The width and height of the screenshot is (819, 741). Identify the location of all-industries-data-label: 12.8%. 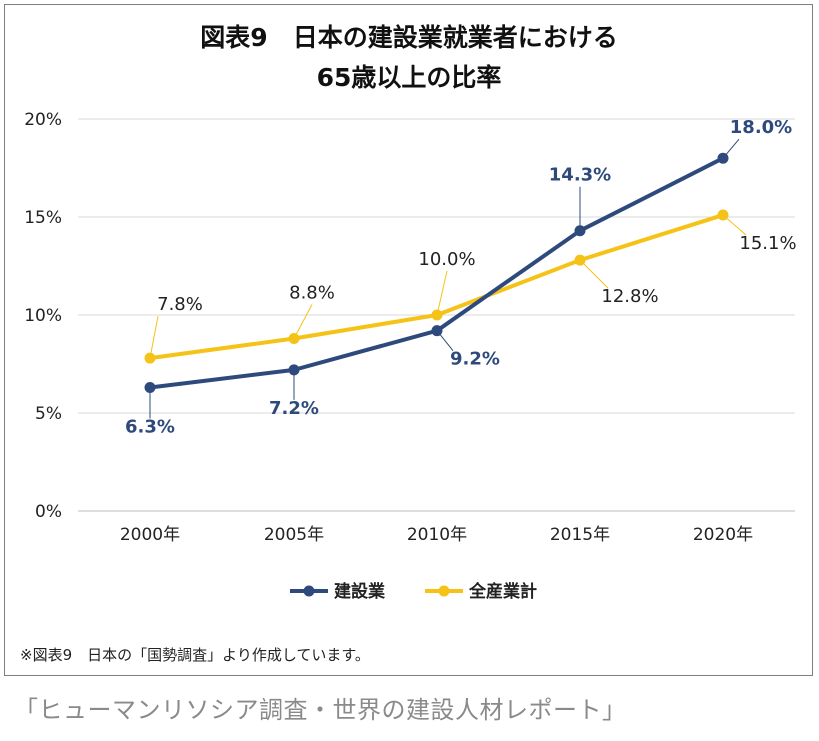
(629, 296).